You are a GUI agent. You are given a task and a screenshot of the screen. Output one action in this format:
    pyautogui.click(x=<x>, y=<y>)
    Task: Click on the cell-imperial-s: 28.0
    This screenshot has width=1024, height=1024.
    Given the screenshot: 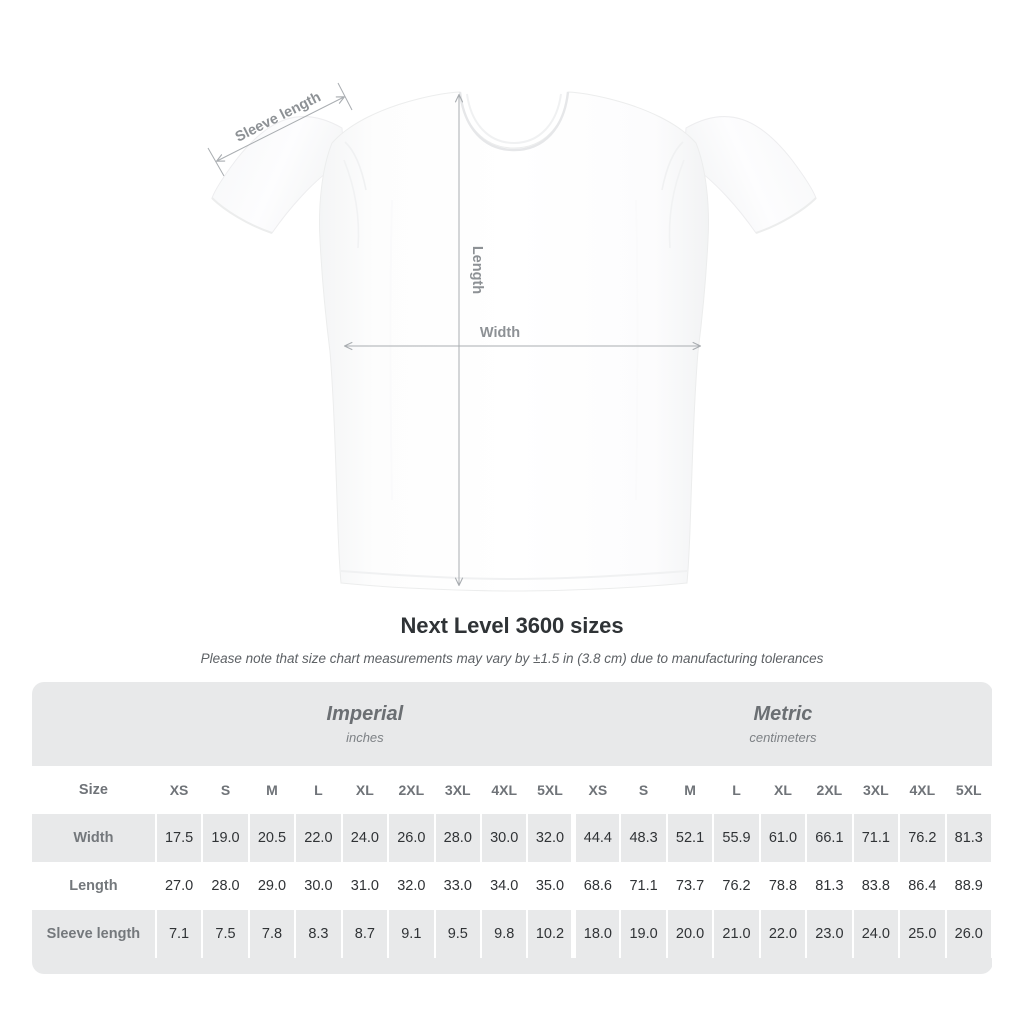 What is the action you would take?
    pyautogui.click(x=225, y=886)
    